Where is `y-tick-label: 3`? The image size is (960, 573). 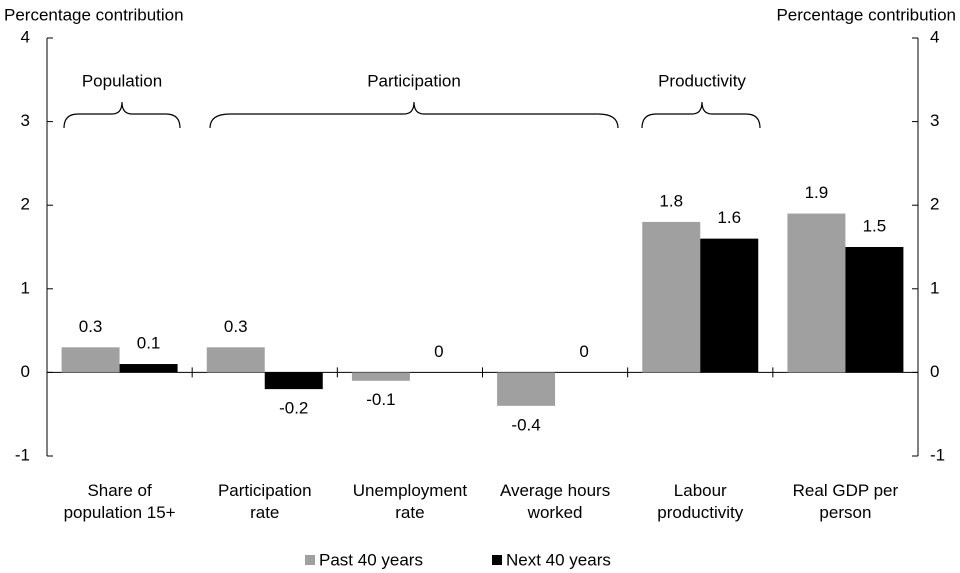 y-tick-label: 3 is located at coordinates (25, 120).